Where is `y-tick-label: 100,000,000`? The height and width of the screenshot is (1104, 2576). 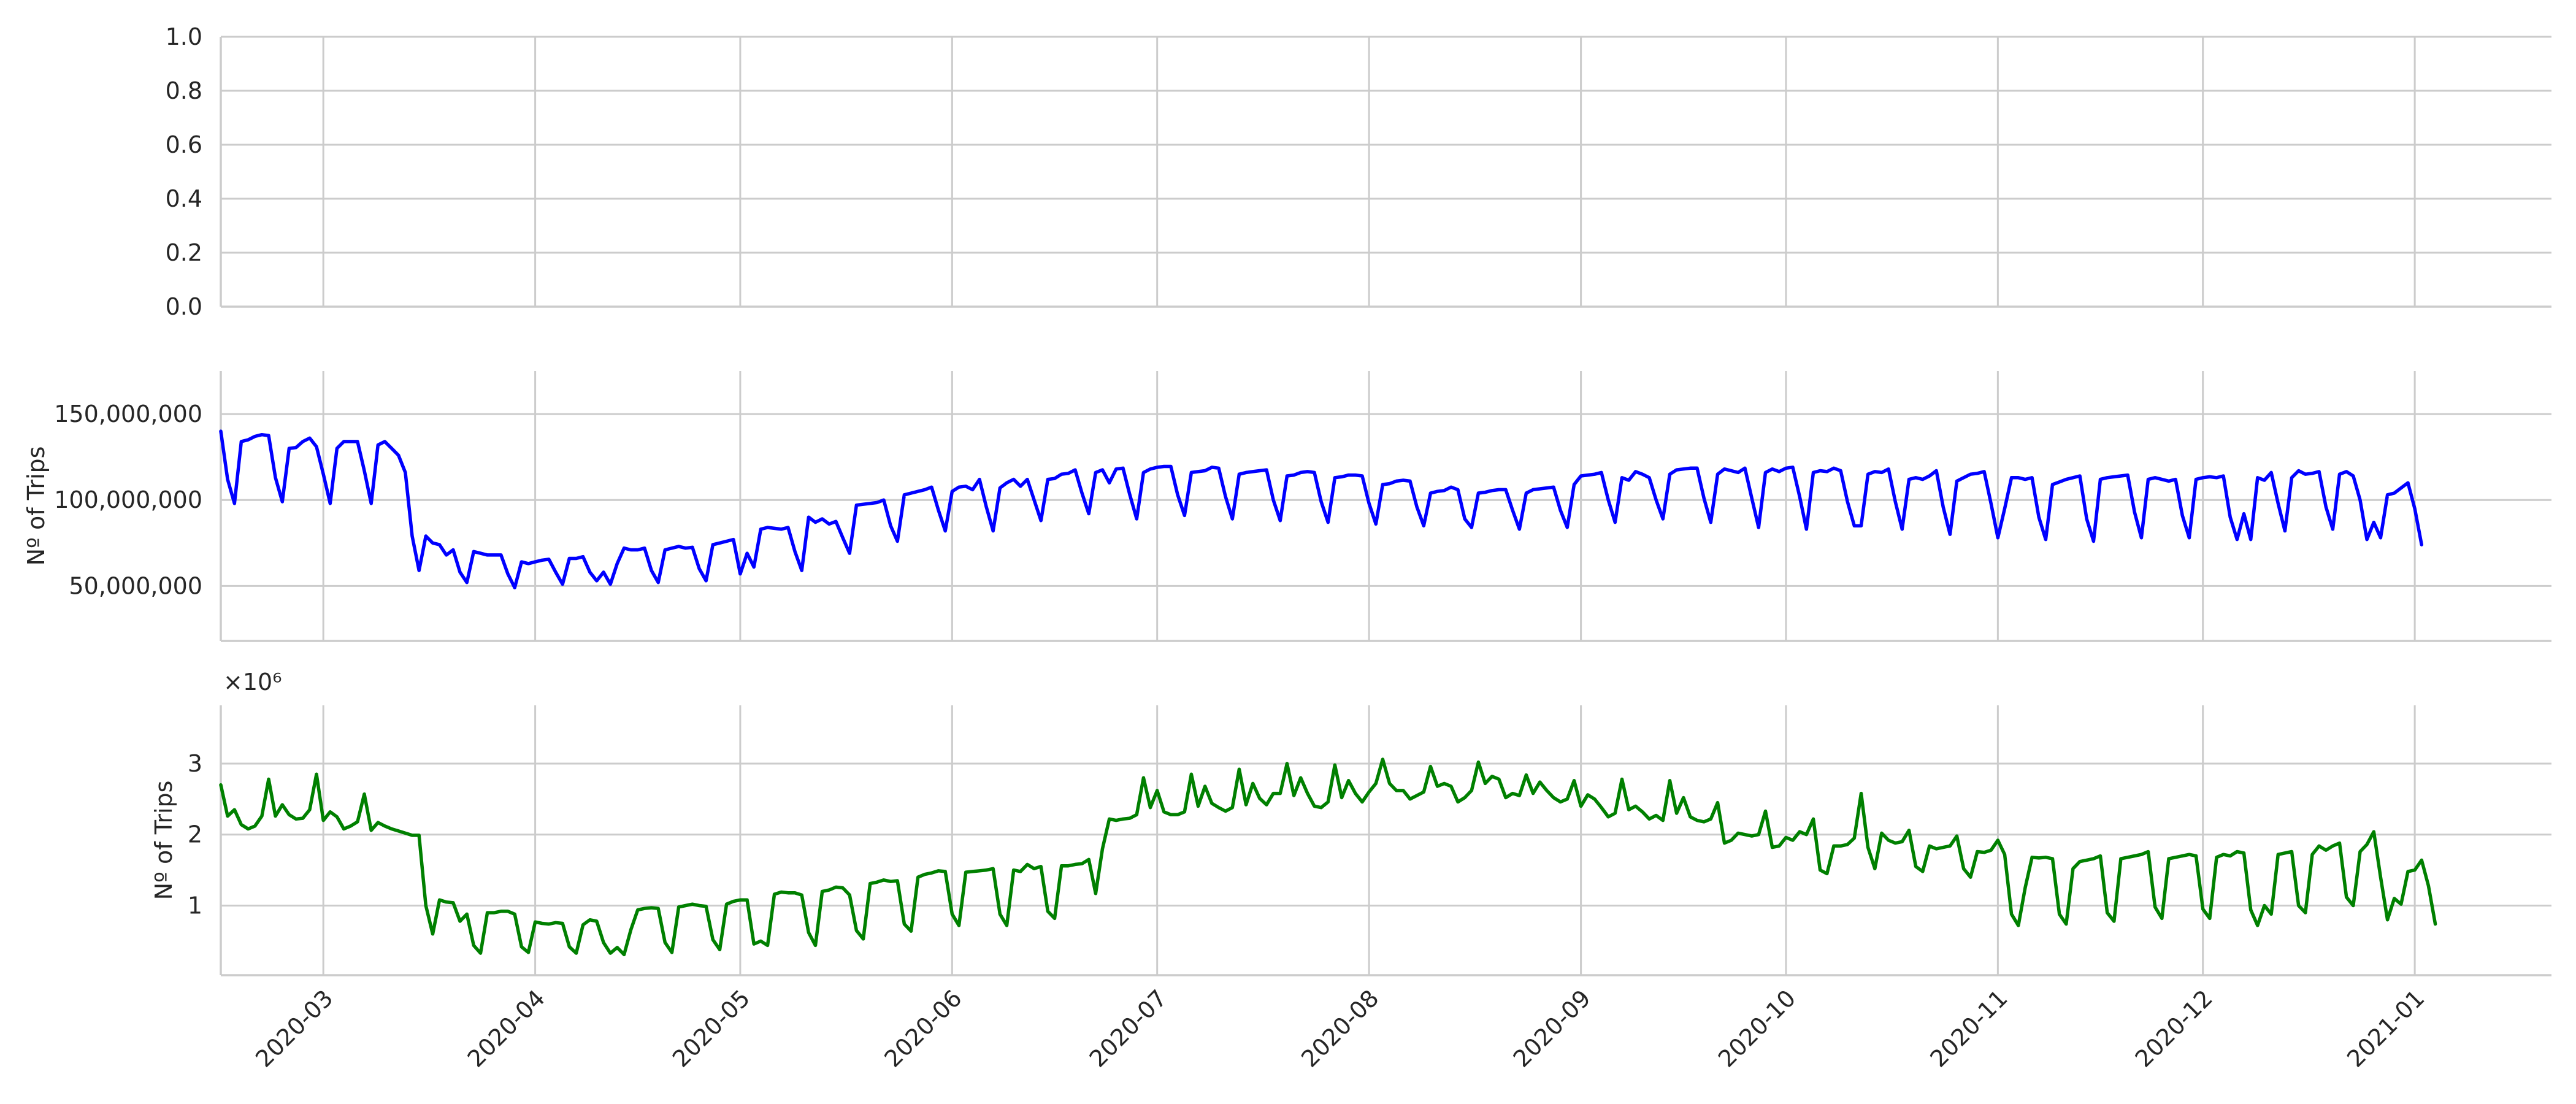 y-tick-label: 100,000,000 is located at coordinates (128, 499).